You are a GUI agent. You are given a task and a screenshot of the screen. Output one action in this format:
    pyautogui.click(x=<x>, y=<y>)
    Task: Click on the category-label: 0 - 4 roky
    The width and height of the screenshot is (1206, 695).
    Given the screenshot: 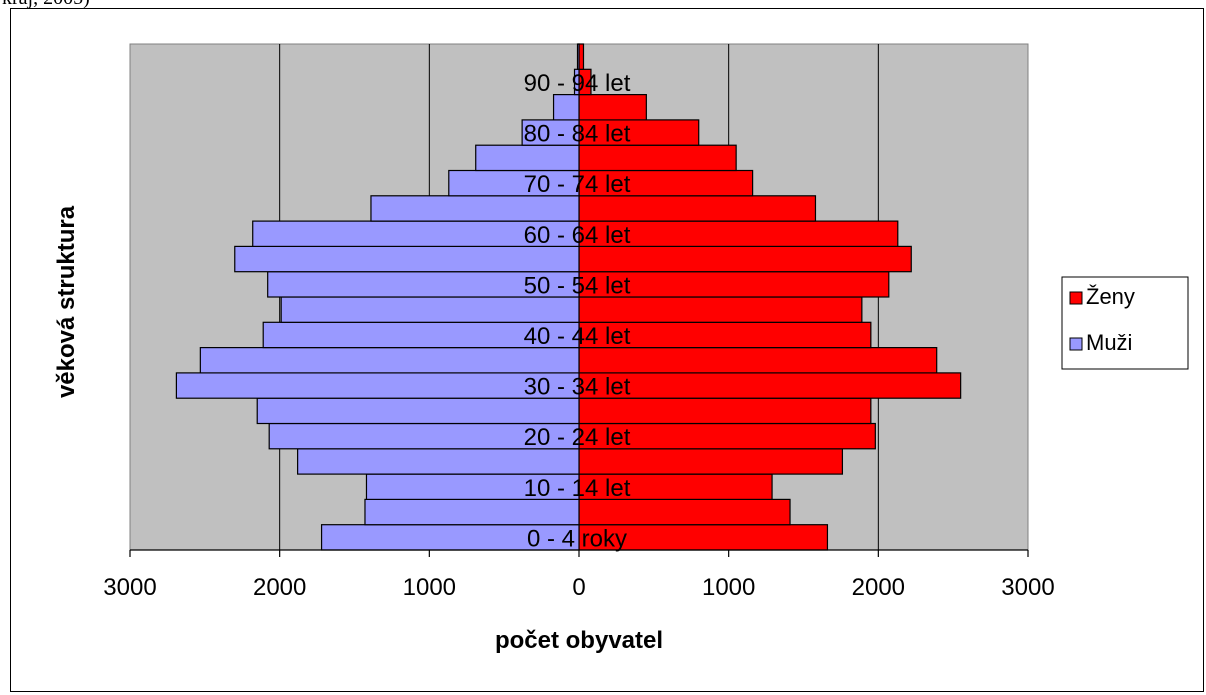 What is the action you would take?
    pyautogui.click(x=577, y=538)
    